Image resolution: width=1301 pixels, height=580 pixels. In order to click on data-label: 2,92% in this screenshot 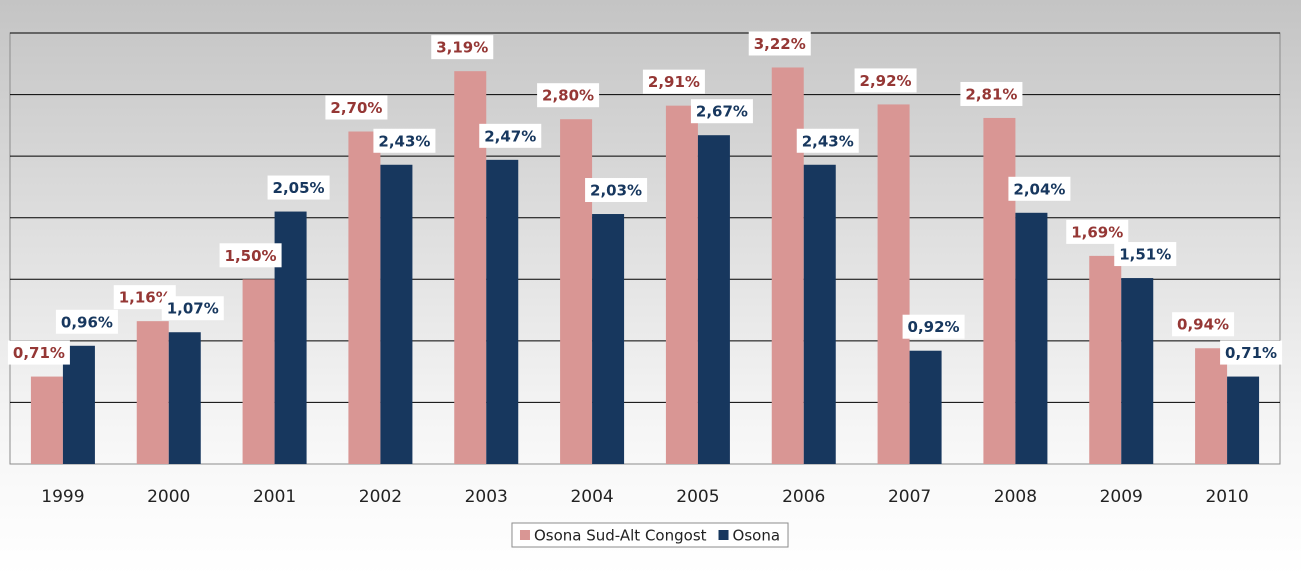, I will do `click(885, 80)`.